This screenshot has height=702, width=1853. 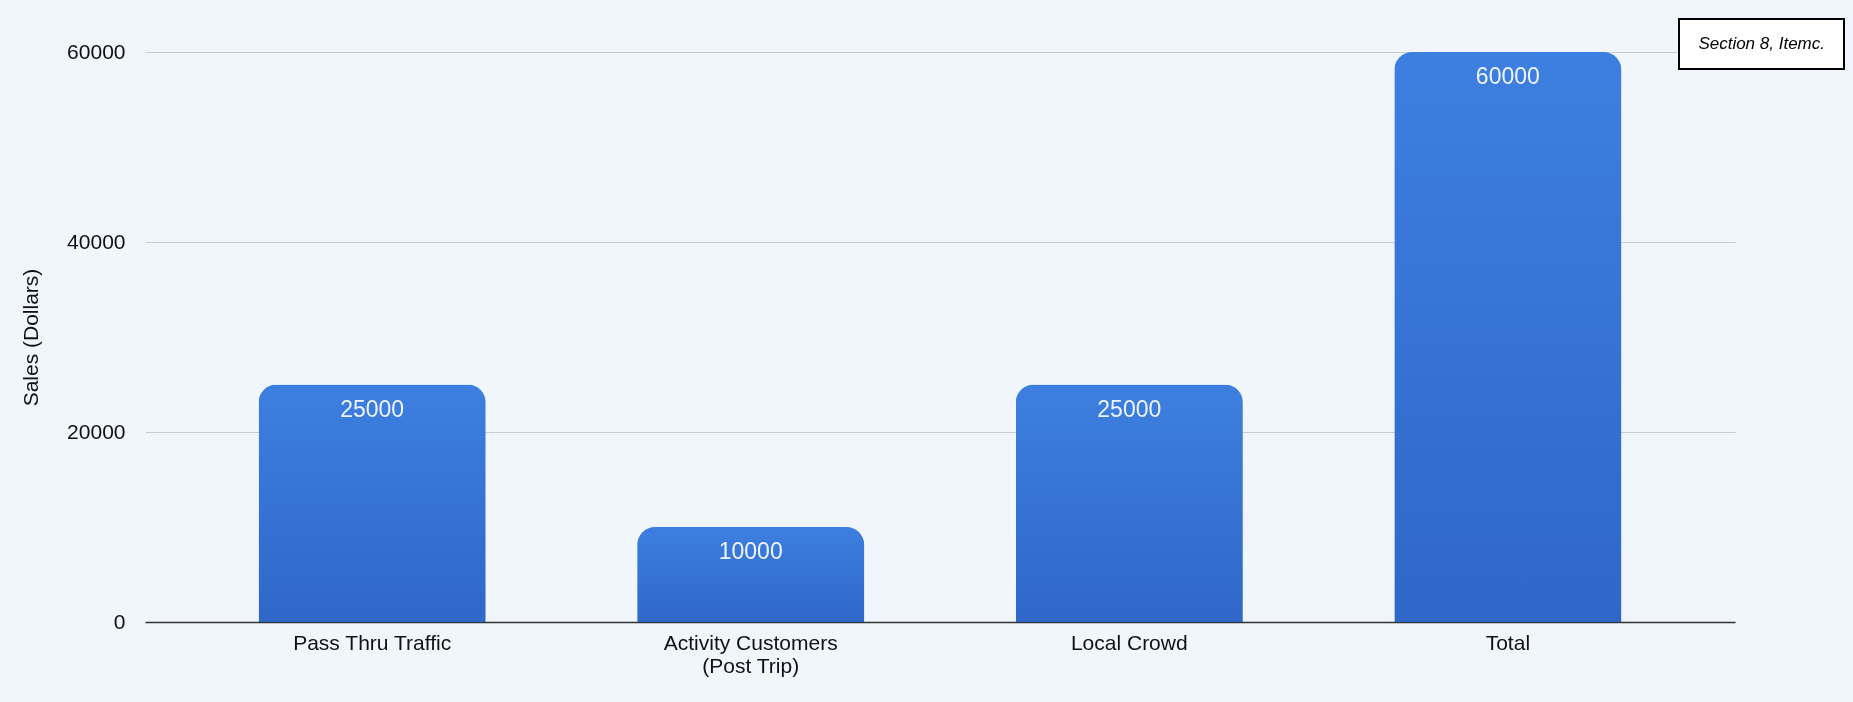 What do you see at coordinates (1761, 44) in the screenshot?
I see `annotation: Section 8, Itemc.` at bounding box center [1761, 44].